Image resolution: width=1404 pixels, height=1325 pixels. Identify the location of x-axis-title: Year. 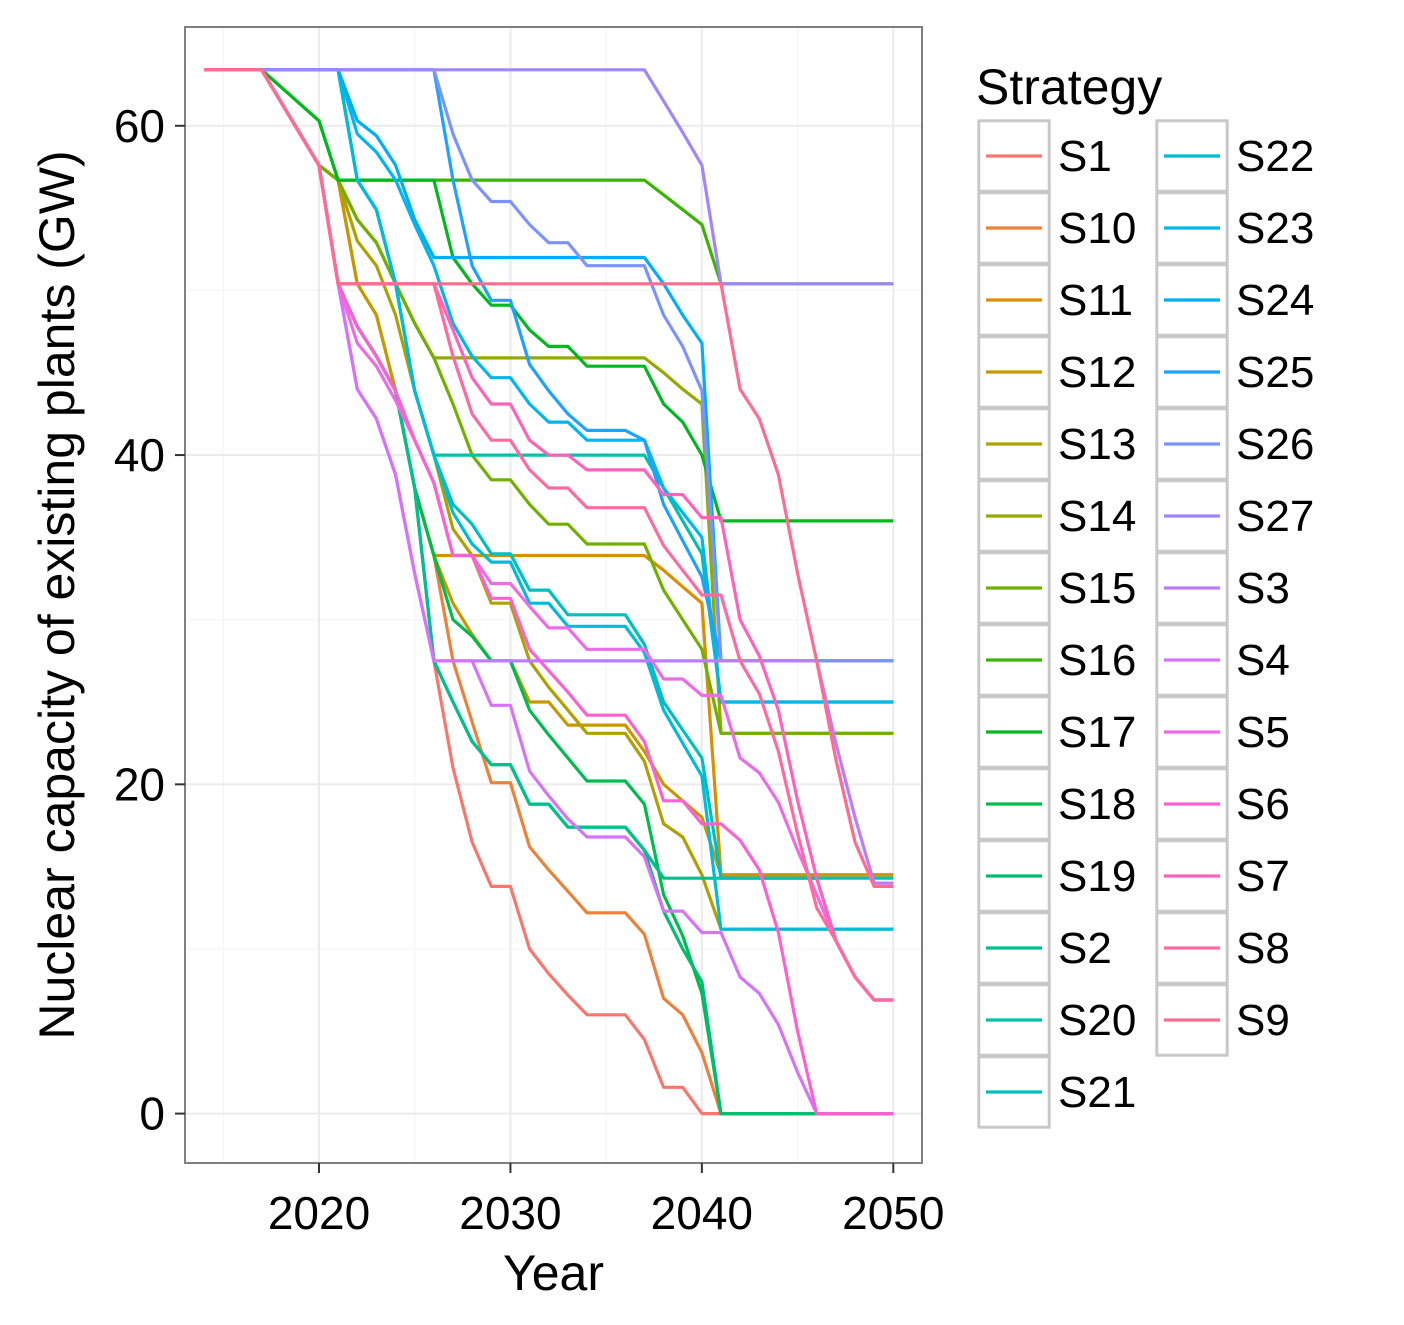
(553, 1273).